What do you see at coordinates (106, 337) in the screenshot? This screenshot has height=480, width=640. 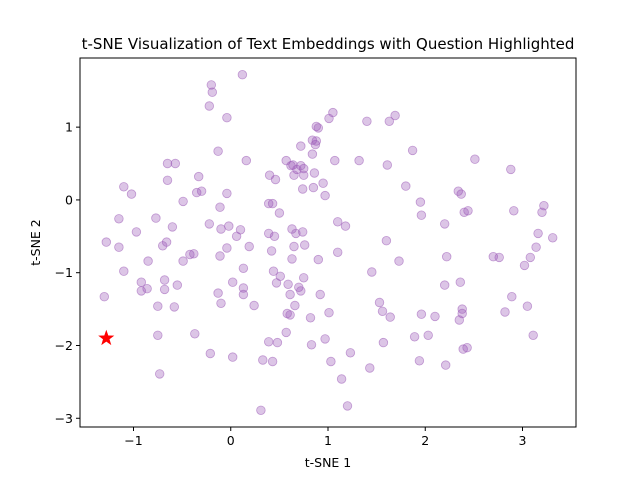 I see `highlight-star-marker` at bounding box center [106, 337].